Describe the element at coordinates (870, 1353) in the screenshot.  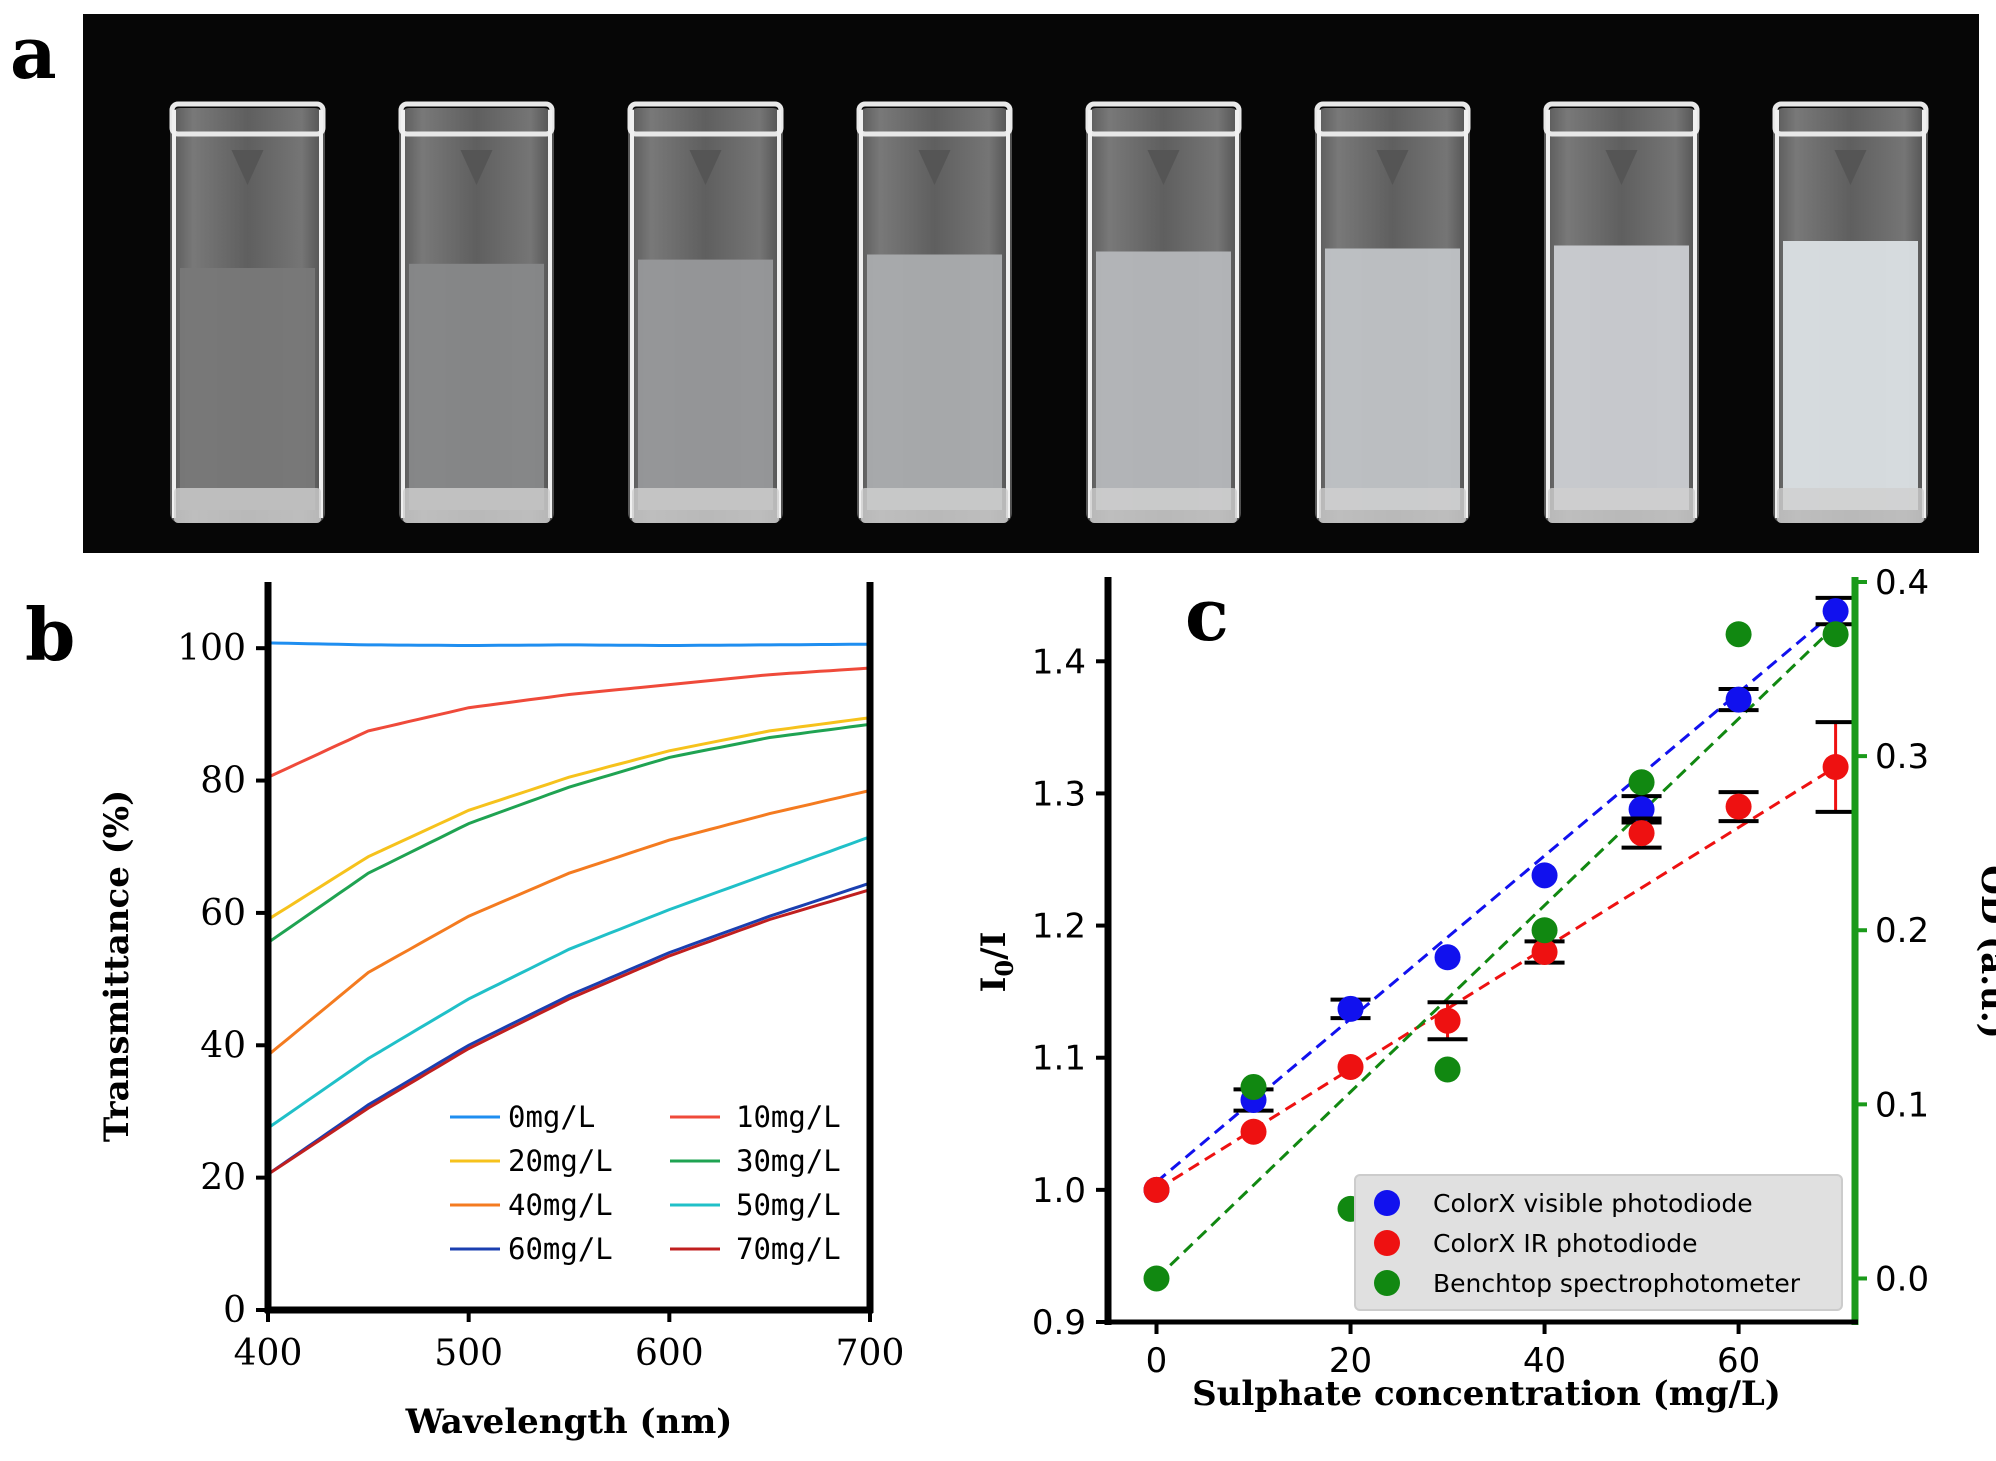
I see `x-tick-label: 700` at that location.